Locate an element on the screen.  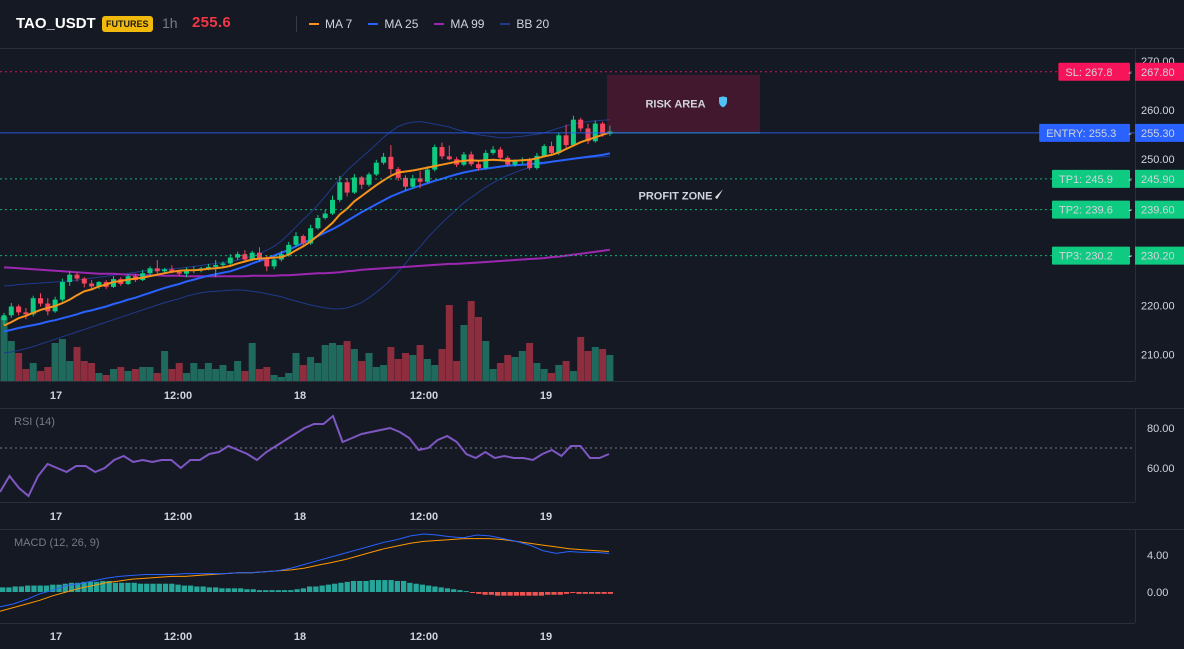
price-tick-label: 250.00 is located at coordinates (1158, 160).